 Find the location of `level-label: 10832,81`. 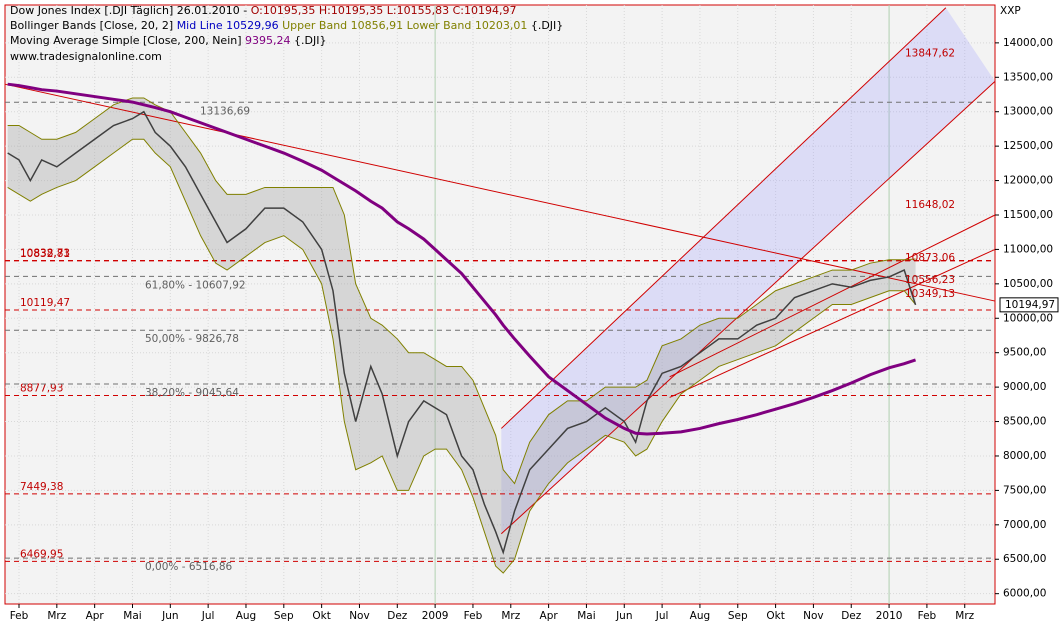

level-label: 10832,81 is located at coordinates (45, 254).